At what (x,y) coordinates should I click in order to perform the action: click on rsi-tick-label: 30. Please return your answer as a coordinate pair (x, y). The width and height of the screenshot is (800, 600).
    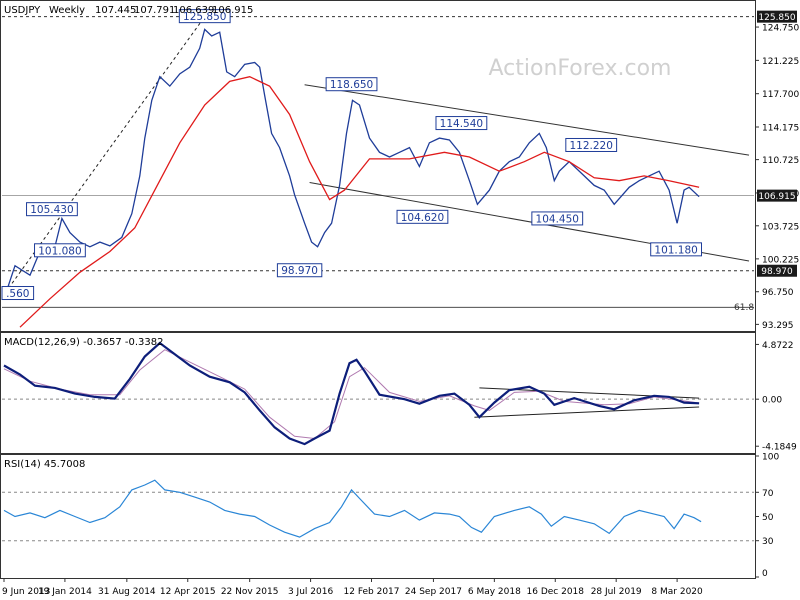
    Looking at the image, I should click on (768, 542).